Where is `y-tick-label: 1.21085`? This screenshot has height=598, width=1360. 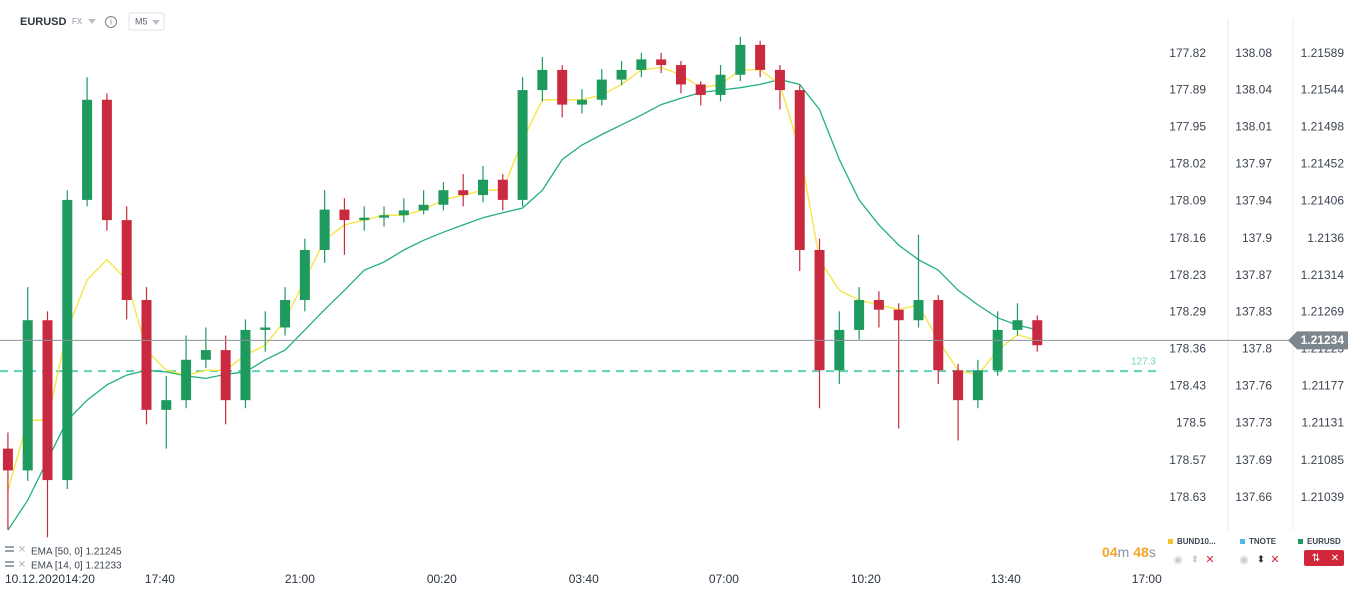 y-tick-label: 1.21085 is located at coordinates (1323, 460).